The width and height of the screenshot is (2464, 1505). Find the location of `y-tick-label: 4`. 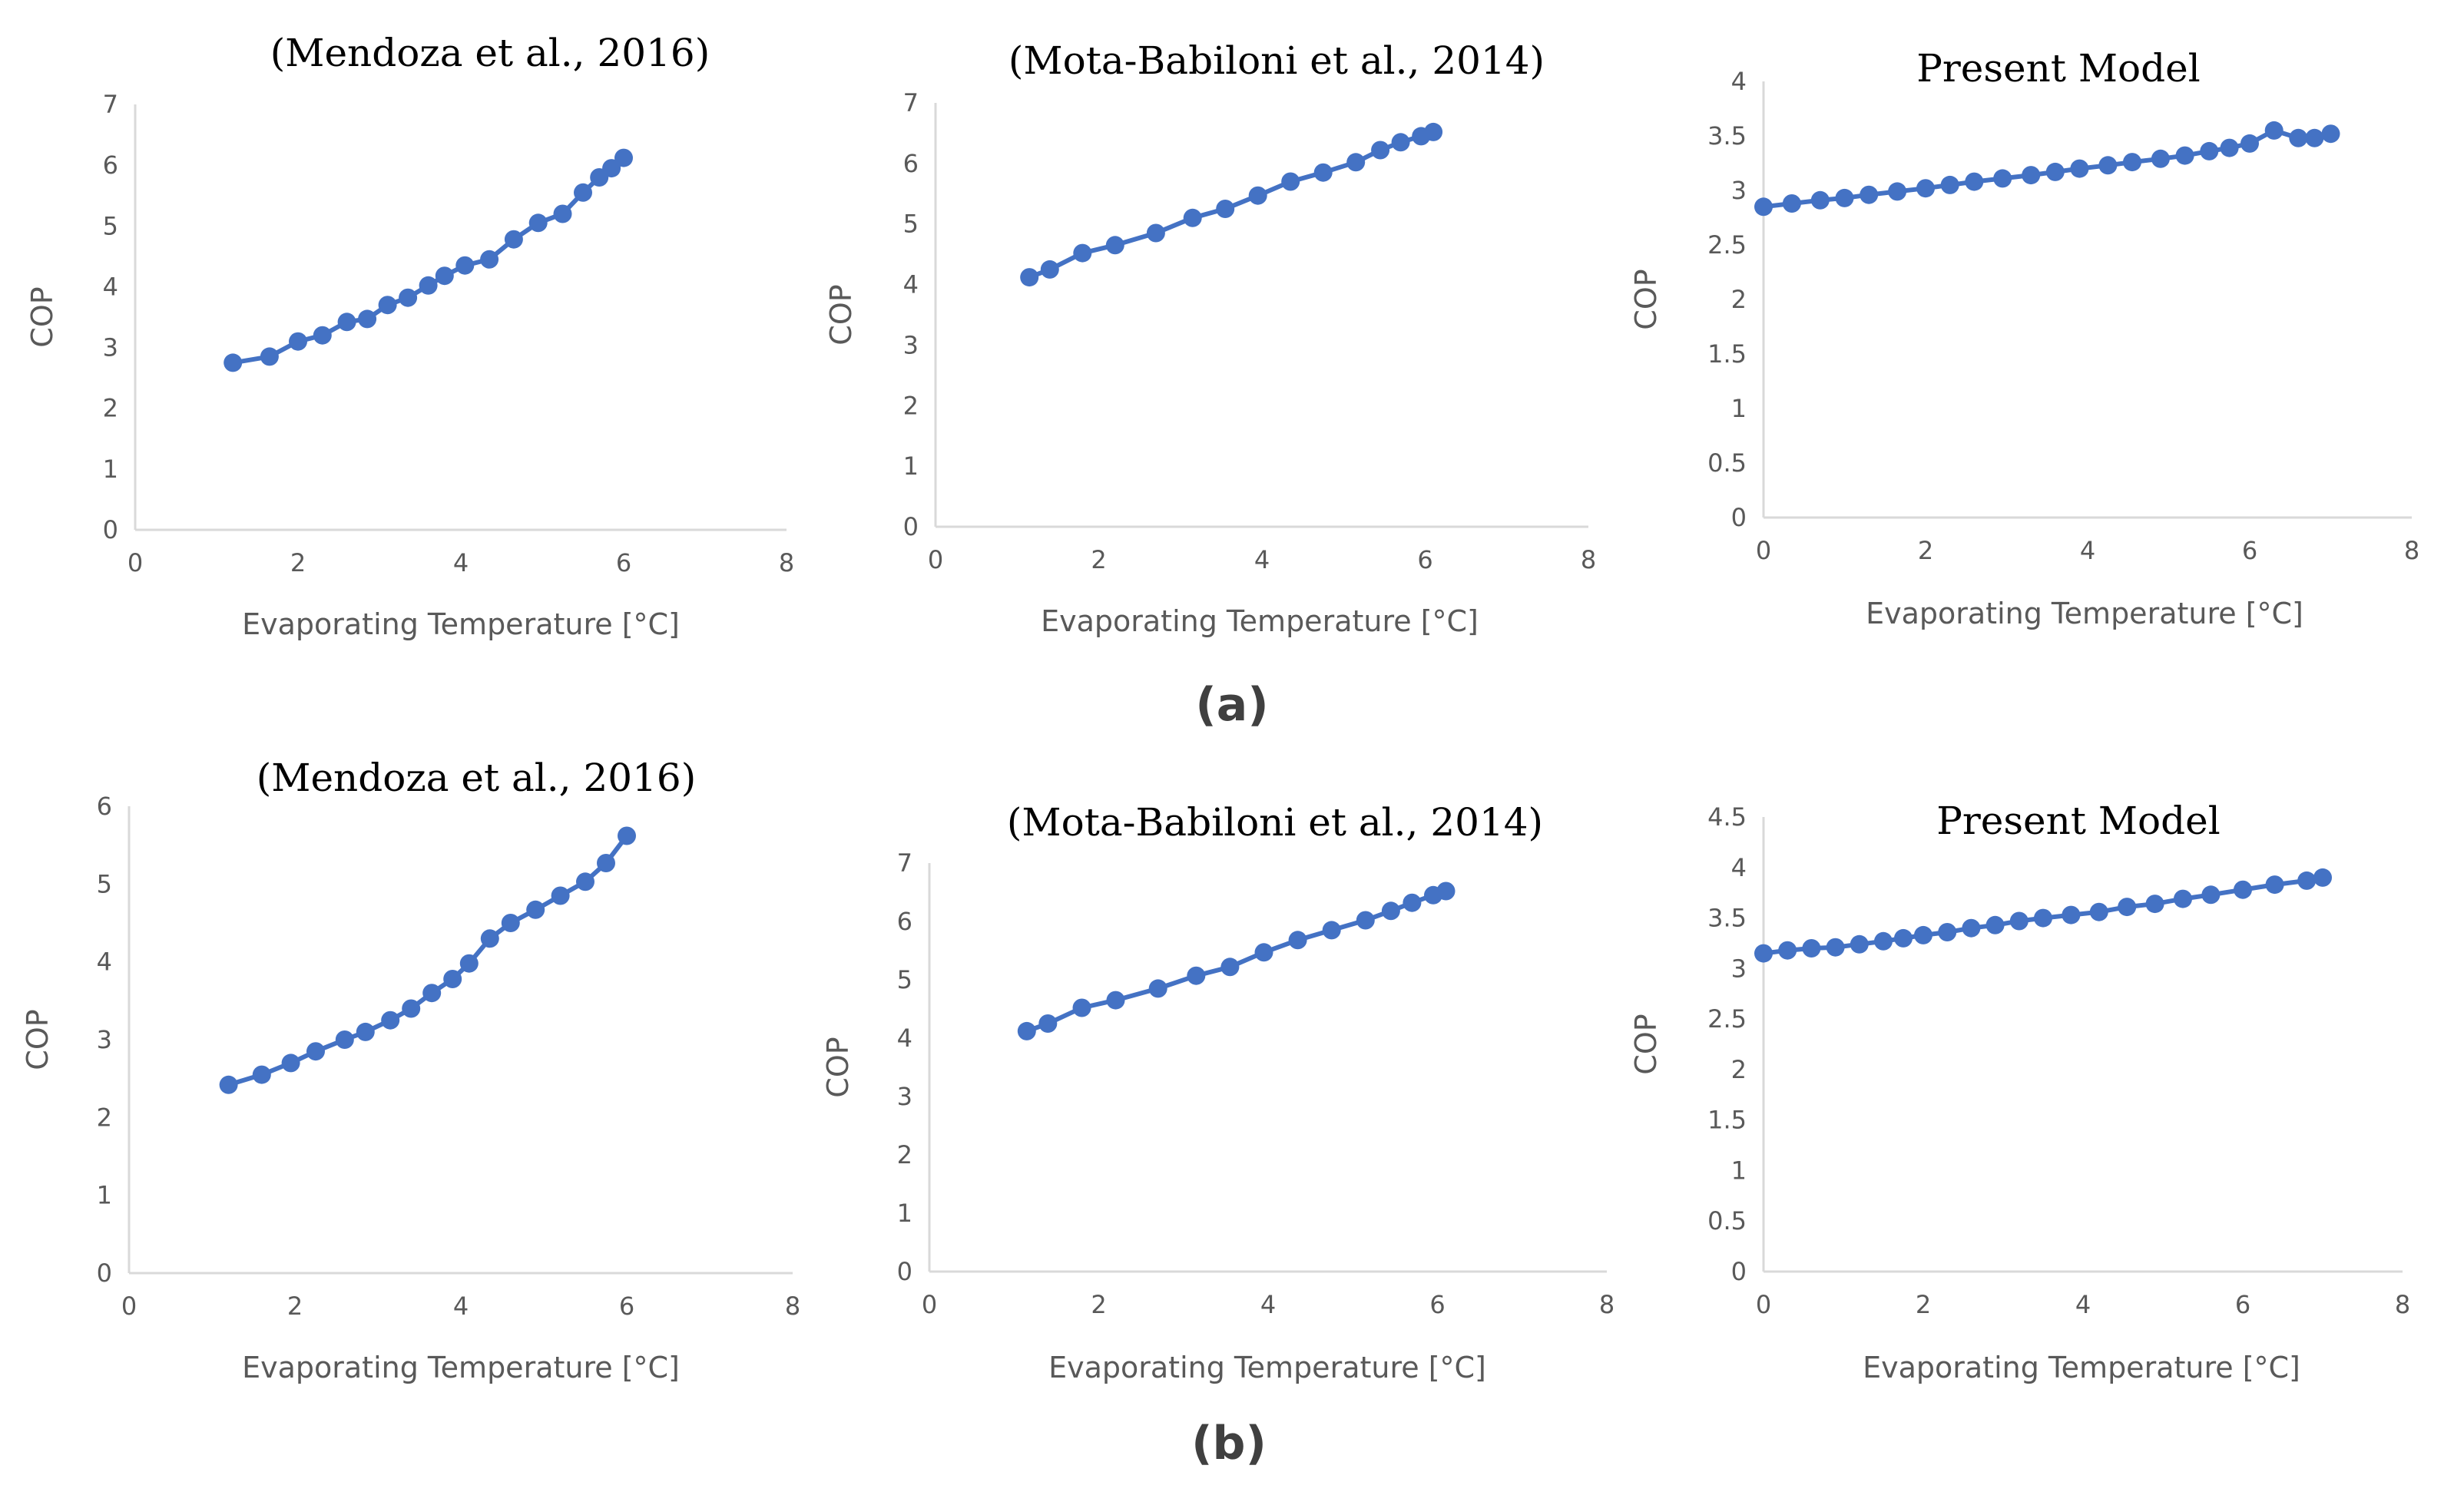

y-tick-label: 4 is located at coordinates (1739, 82).